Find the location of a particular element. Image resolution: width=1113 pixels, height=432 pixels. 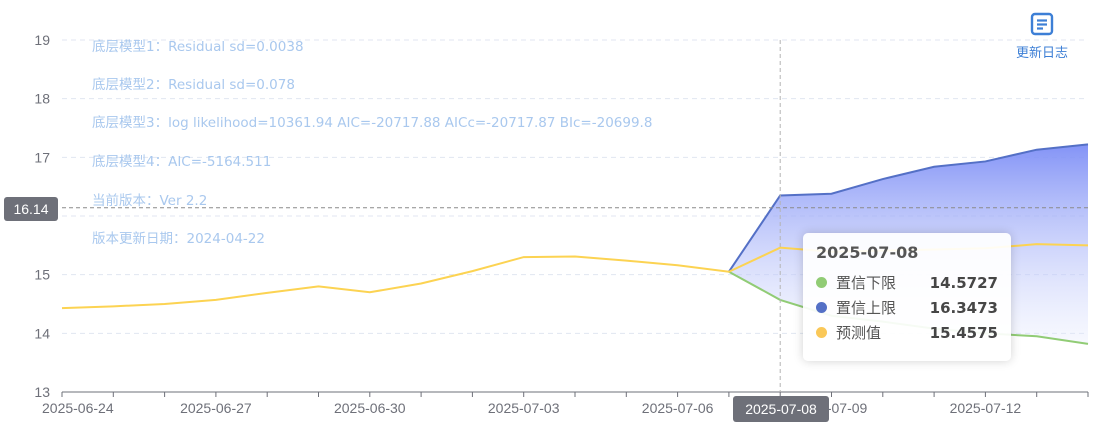

tooltip-row-value: 15.4575 is located at coordinates (963, 332).